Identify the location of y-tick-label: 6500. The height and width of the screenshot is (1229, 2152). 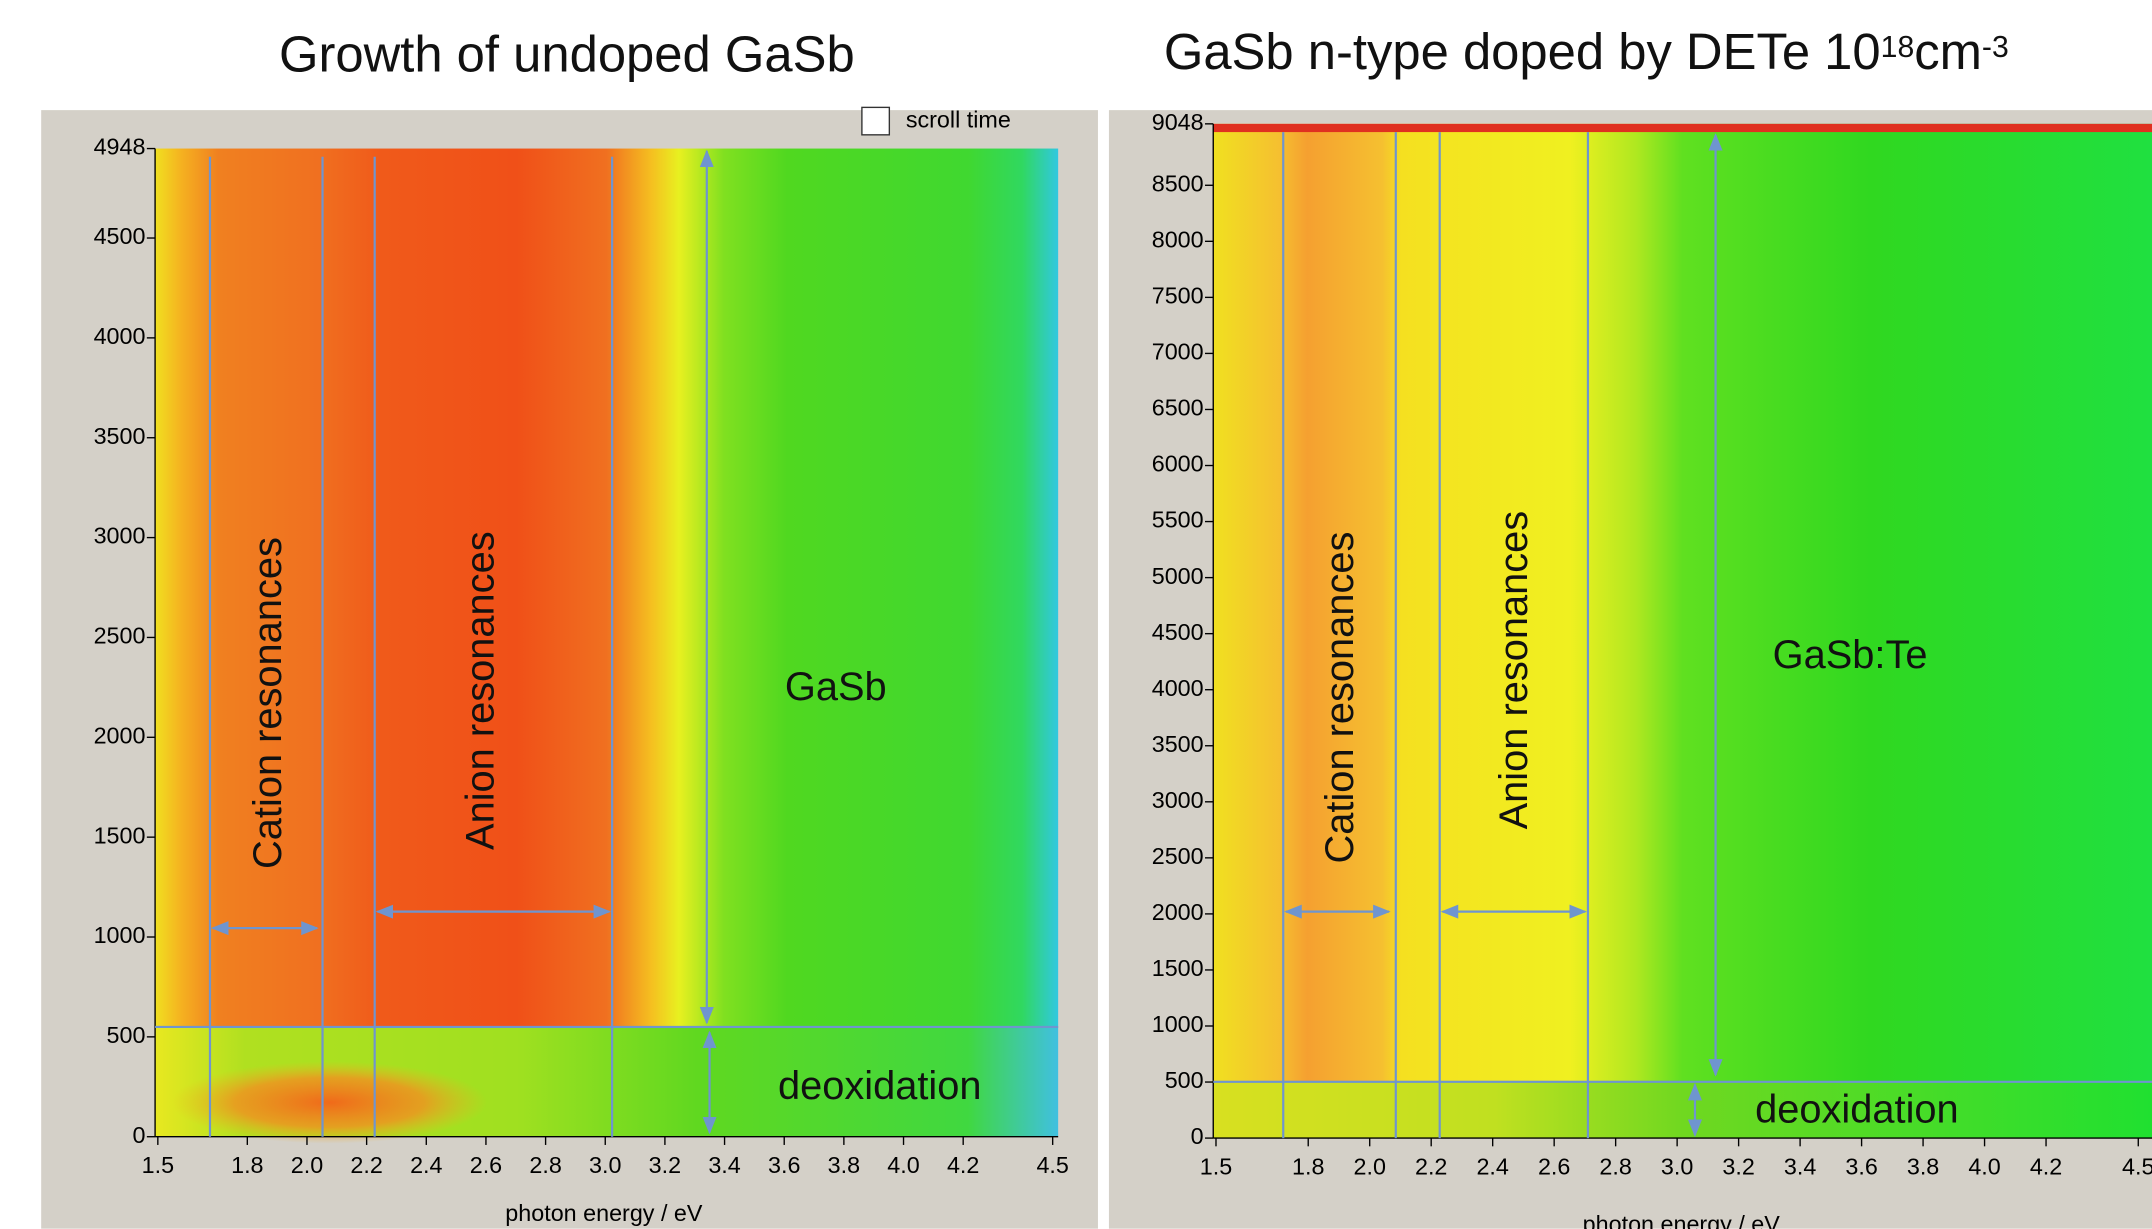
(1178, 408).